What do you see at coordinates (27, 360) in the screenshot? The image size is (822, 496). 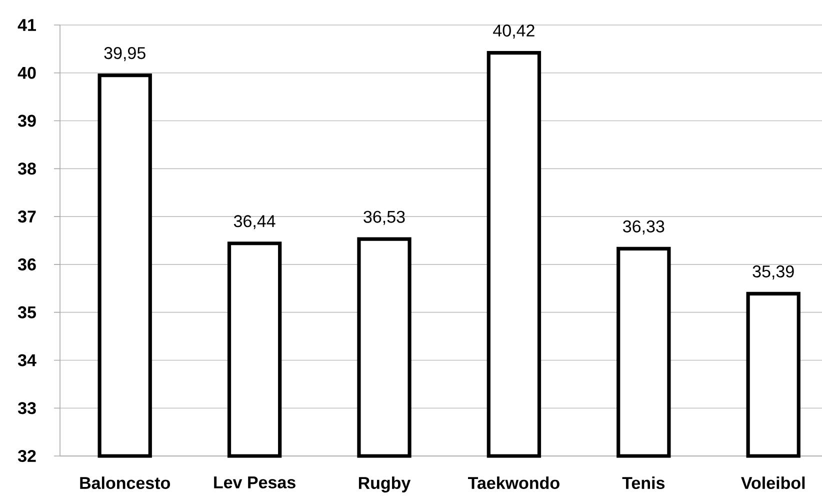 I see `y-tick-label: 34` at bounding box center [27, 360].